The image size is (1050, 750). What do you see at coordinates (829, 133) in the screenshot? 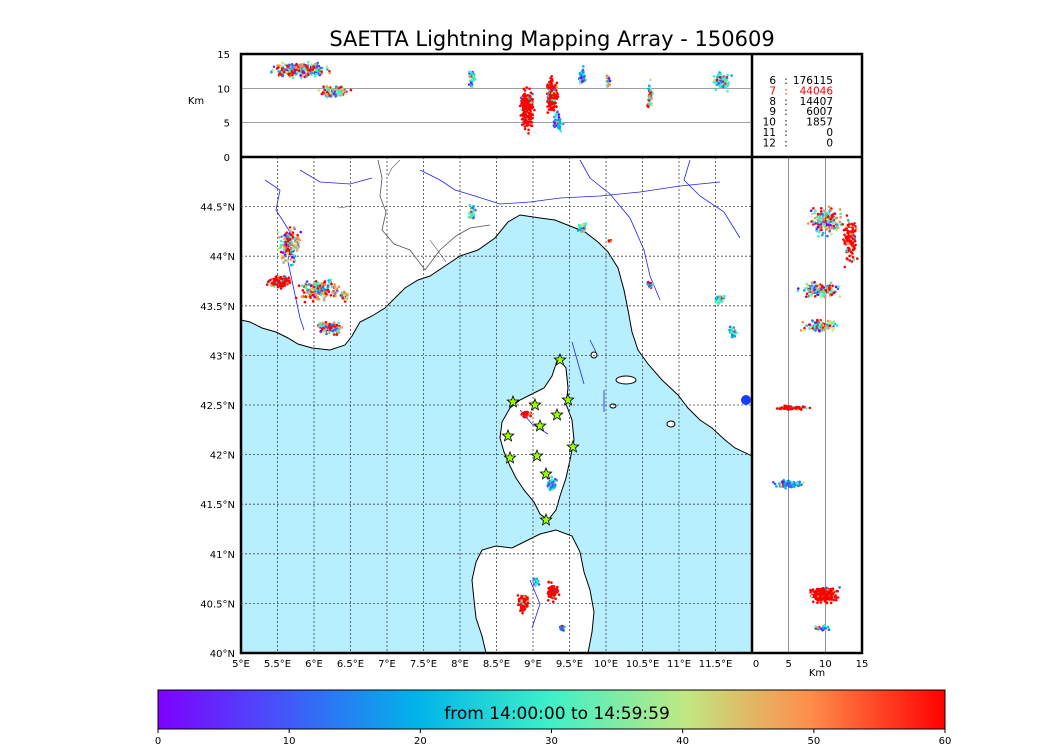
I see `stat-count: 0` at bounding box center [829, 133].